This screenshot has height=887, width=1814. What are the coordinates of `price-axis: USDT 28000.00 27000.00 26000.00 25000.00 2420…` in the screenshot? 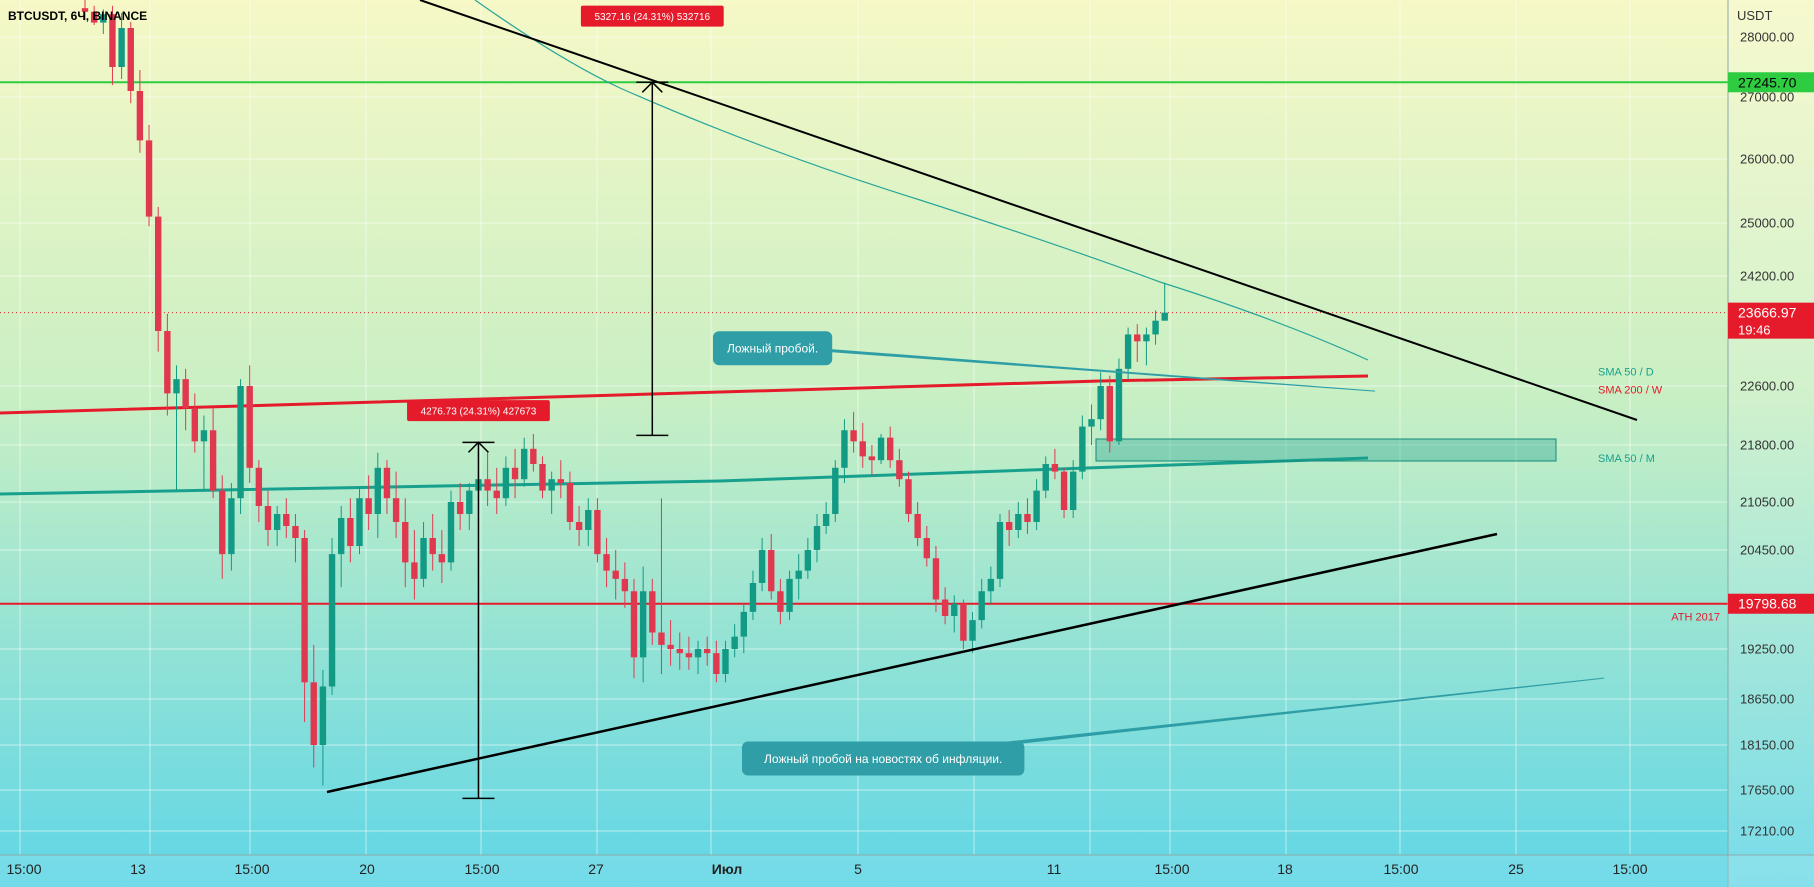 It's located at (1770, 443).